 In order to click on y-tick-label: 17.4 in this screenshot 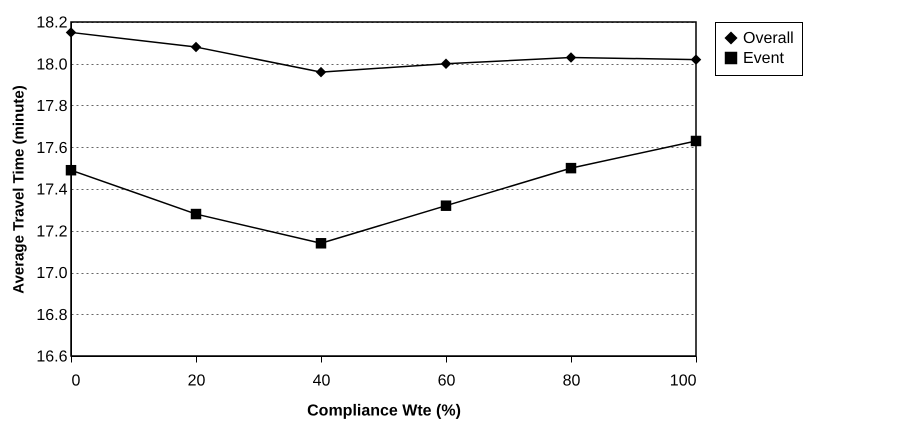, I will do `click(52, 190)`.